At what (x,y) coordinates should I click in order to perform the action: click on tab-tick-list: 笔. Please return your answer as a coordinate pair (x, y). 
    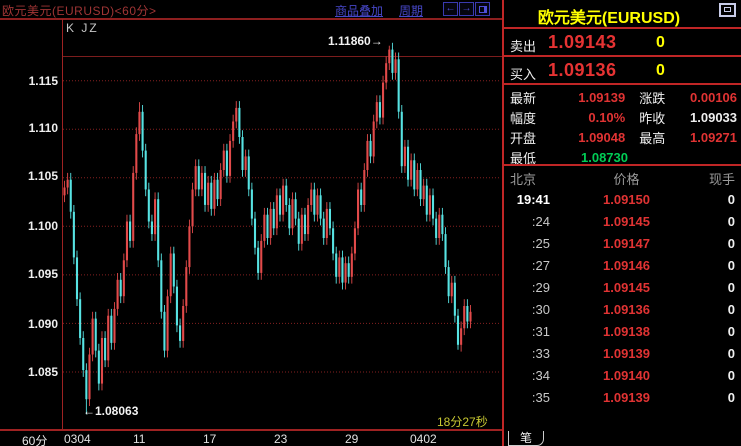
    Looking at the image, I should click on (526, 438).